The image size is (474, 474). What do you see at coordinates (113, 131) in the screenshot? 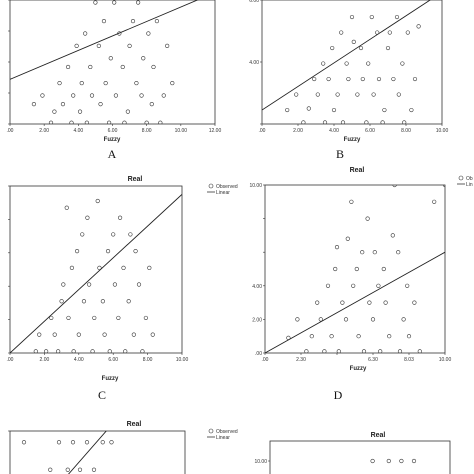
I see `panel-a-x-tick-label: 6.00` at bounding box center [113, 131].